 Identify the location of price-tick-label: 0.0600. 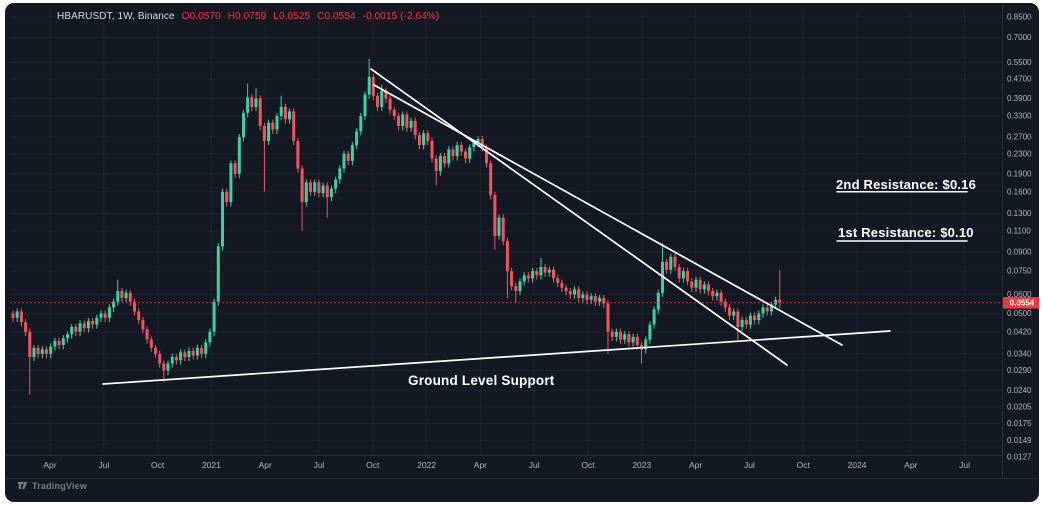
(1019, 294).